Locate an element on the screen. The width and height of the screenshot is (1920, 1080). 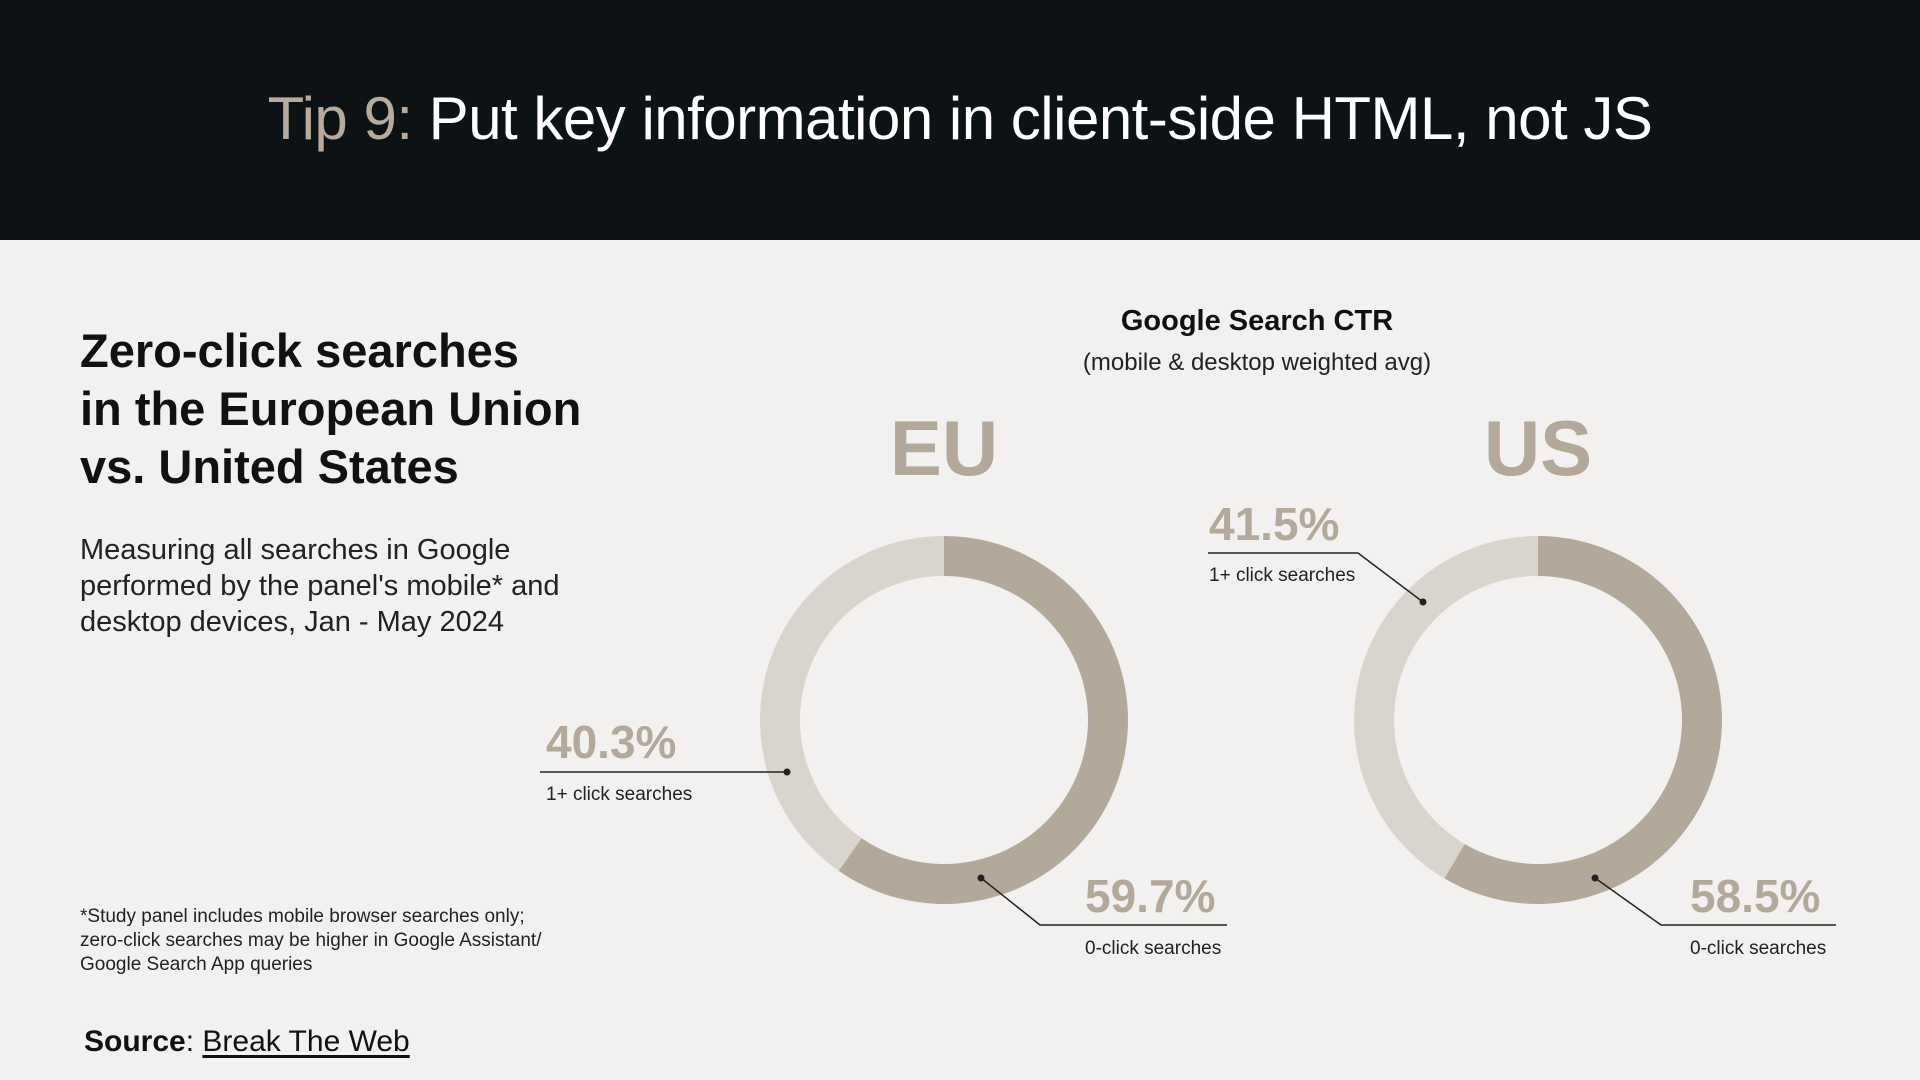
data-label-value: 58.5% is located at coordinates (1755, 896).